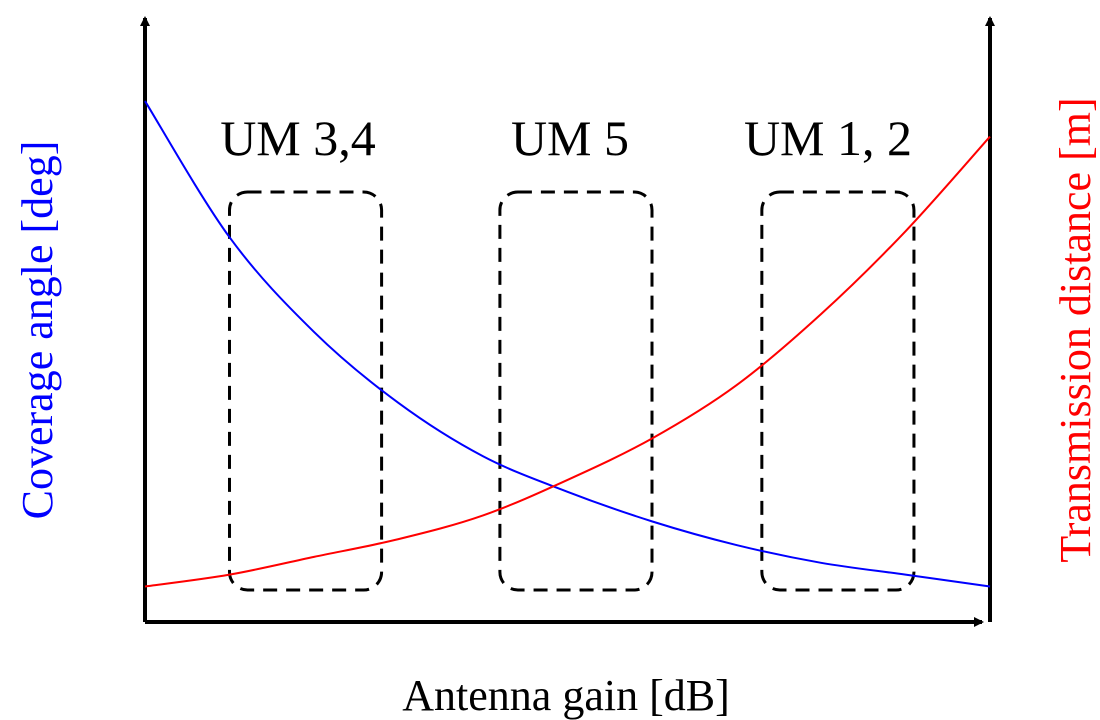 This screenshot has width=1100, height=720. What do you see at coordinates (37, 330) in the screenshot?
I see `left-y-axis-title: Coverage angle [deg]` at bounding box center [37, 330].